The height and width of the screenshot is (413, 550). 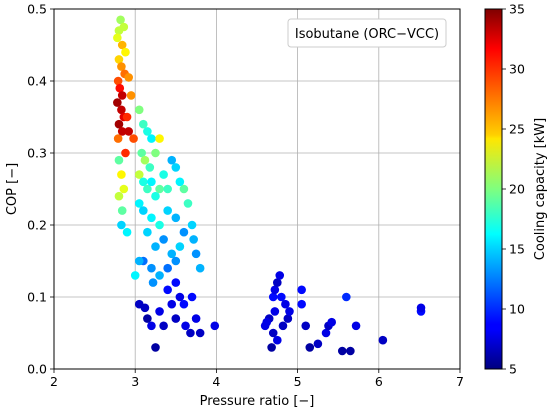 I want to click on x-tick-label: 3, so click(x=135, y=381).